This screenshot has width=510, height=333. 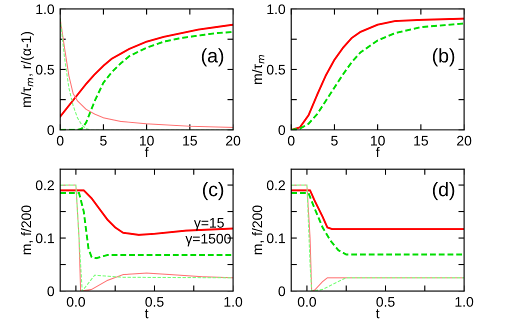 I want to click on annotation: γ=15, so click(x=209, y=224).